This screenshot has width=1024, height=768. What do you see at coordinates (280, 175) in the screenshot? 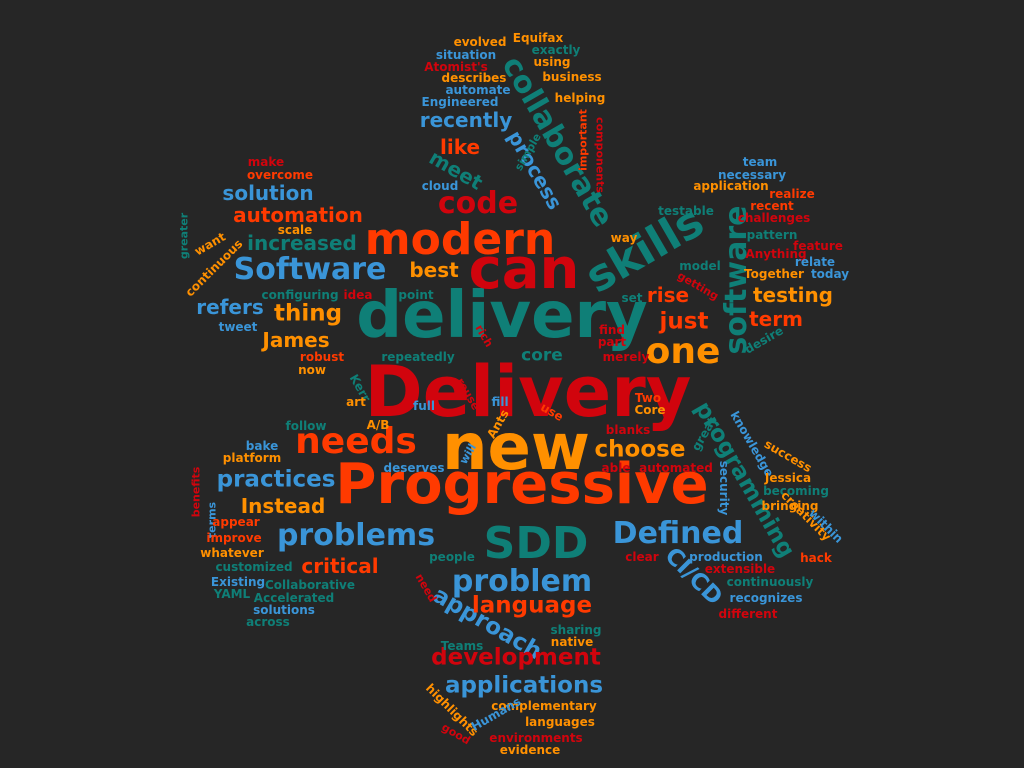
I see `word: overcome` at bounding box center [280, 175].